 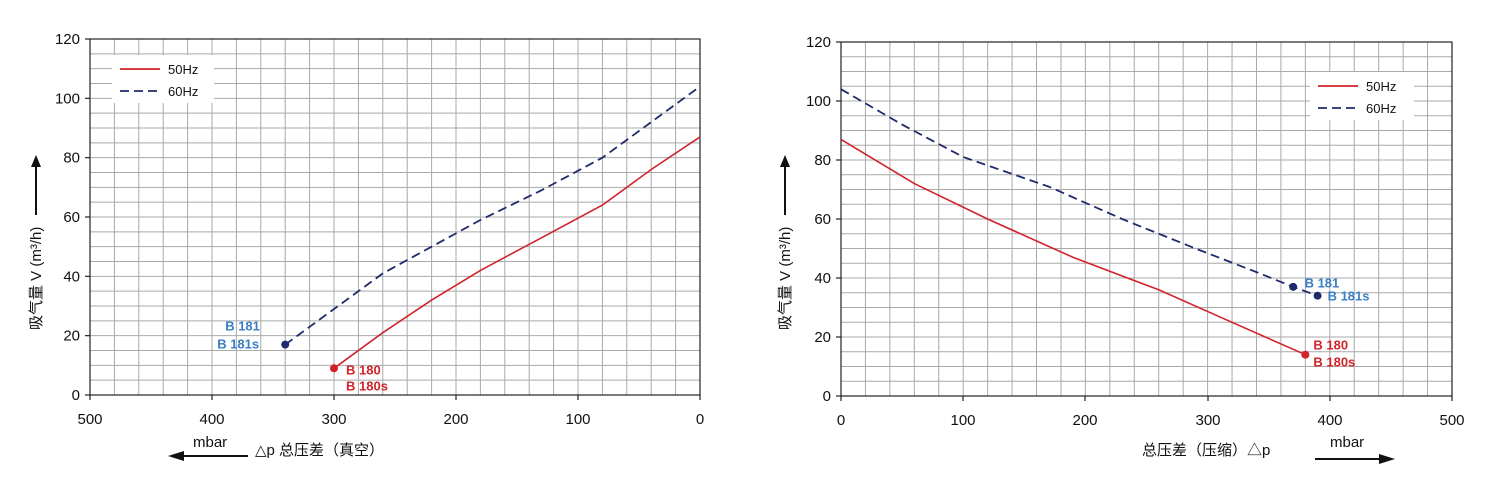 I want to click on x-axis-title: 总压差（压缩）△p, so click(x=1206, y=450).